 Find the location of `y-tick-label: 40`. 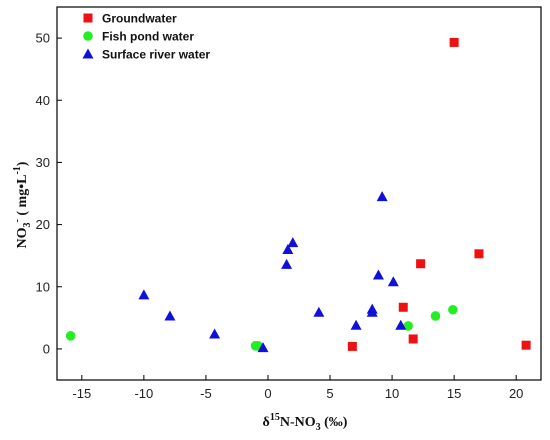

y-tick-label: 40 is located at coordinates (43, 100).